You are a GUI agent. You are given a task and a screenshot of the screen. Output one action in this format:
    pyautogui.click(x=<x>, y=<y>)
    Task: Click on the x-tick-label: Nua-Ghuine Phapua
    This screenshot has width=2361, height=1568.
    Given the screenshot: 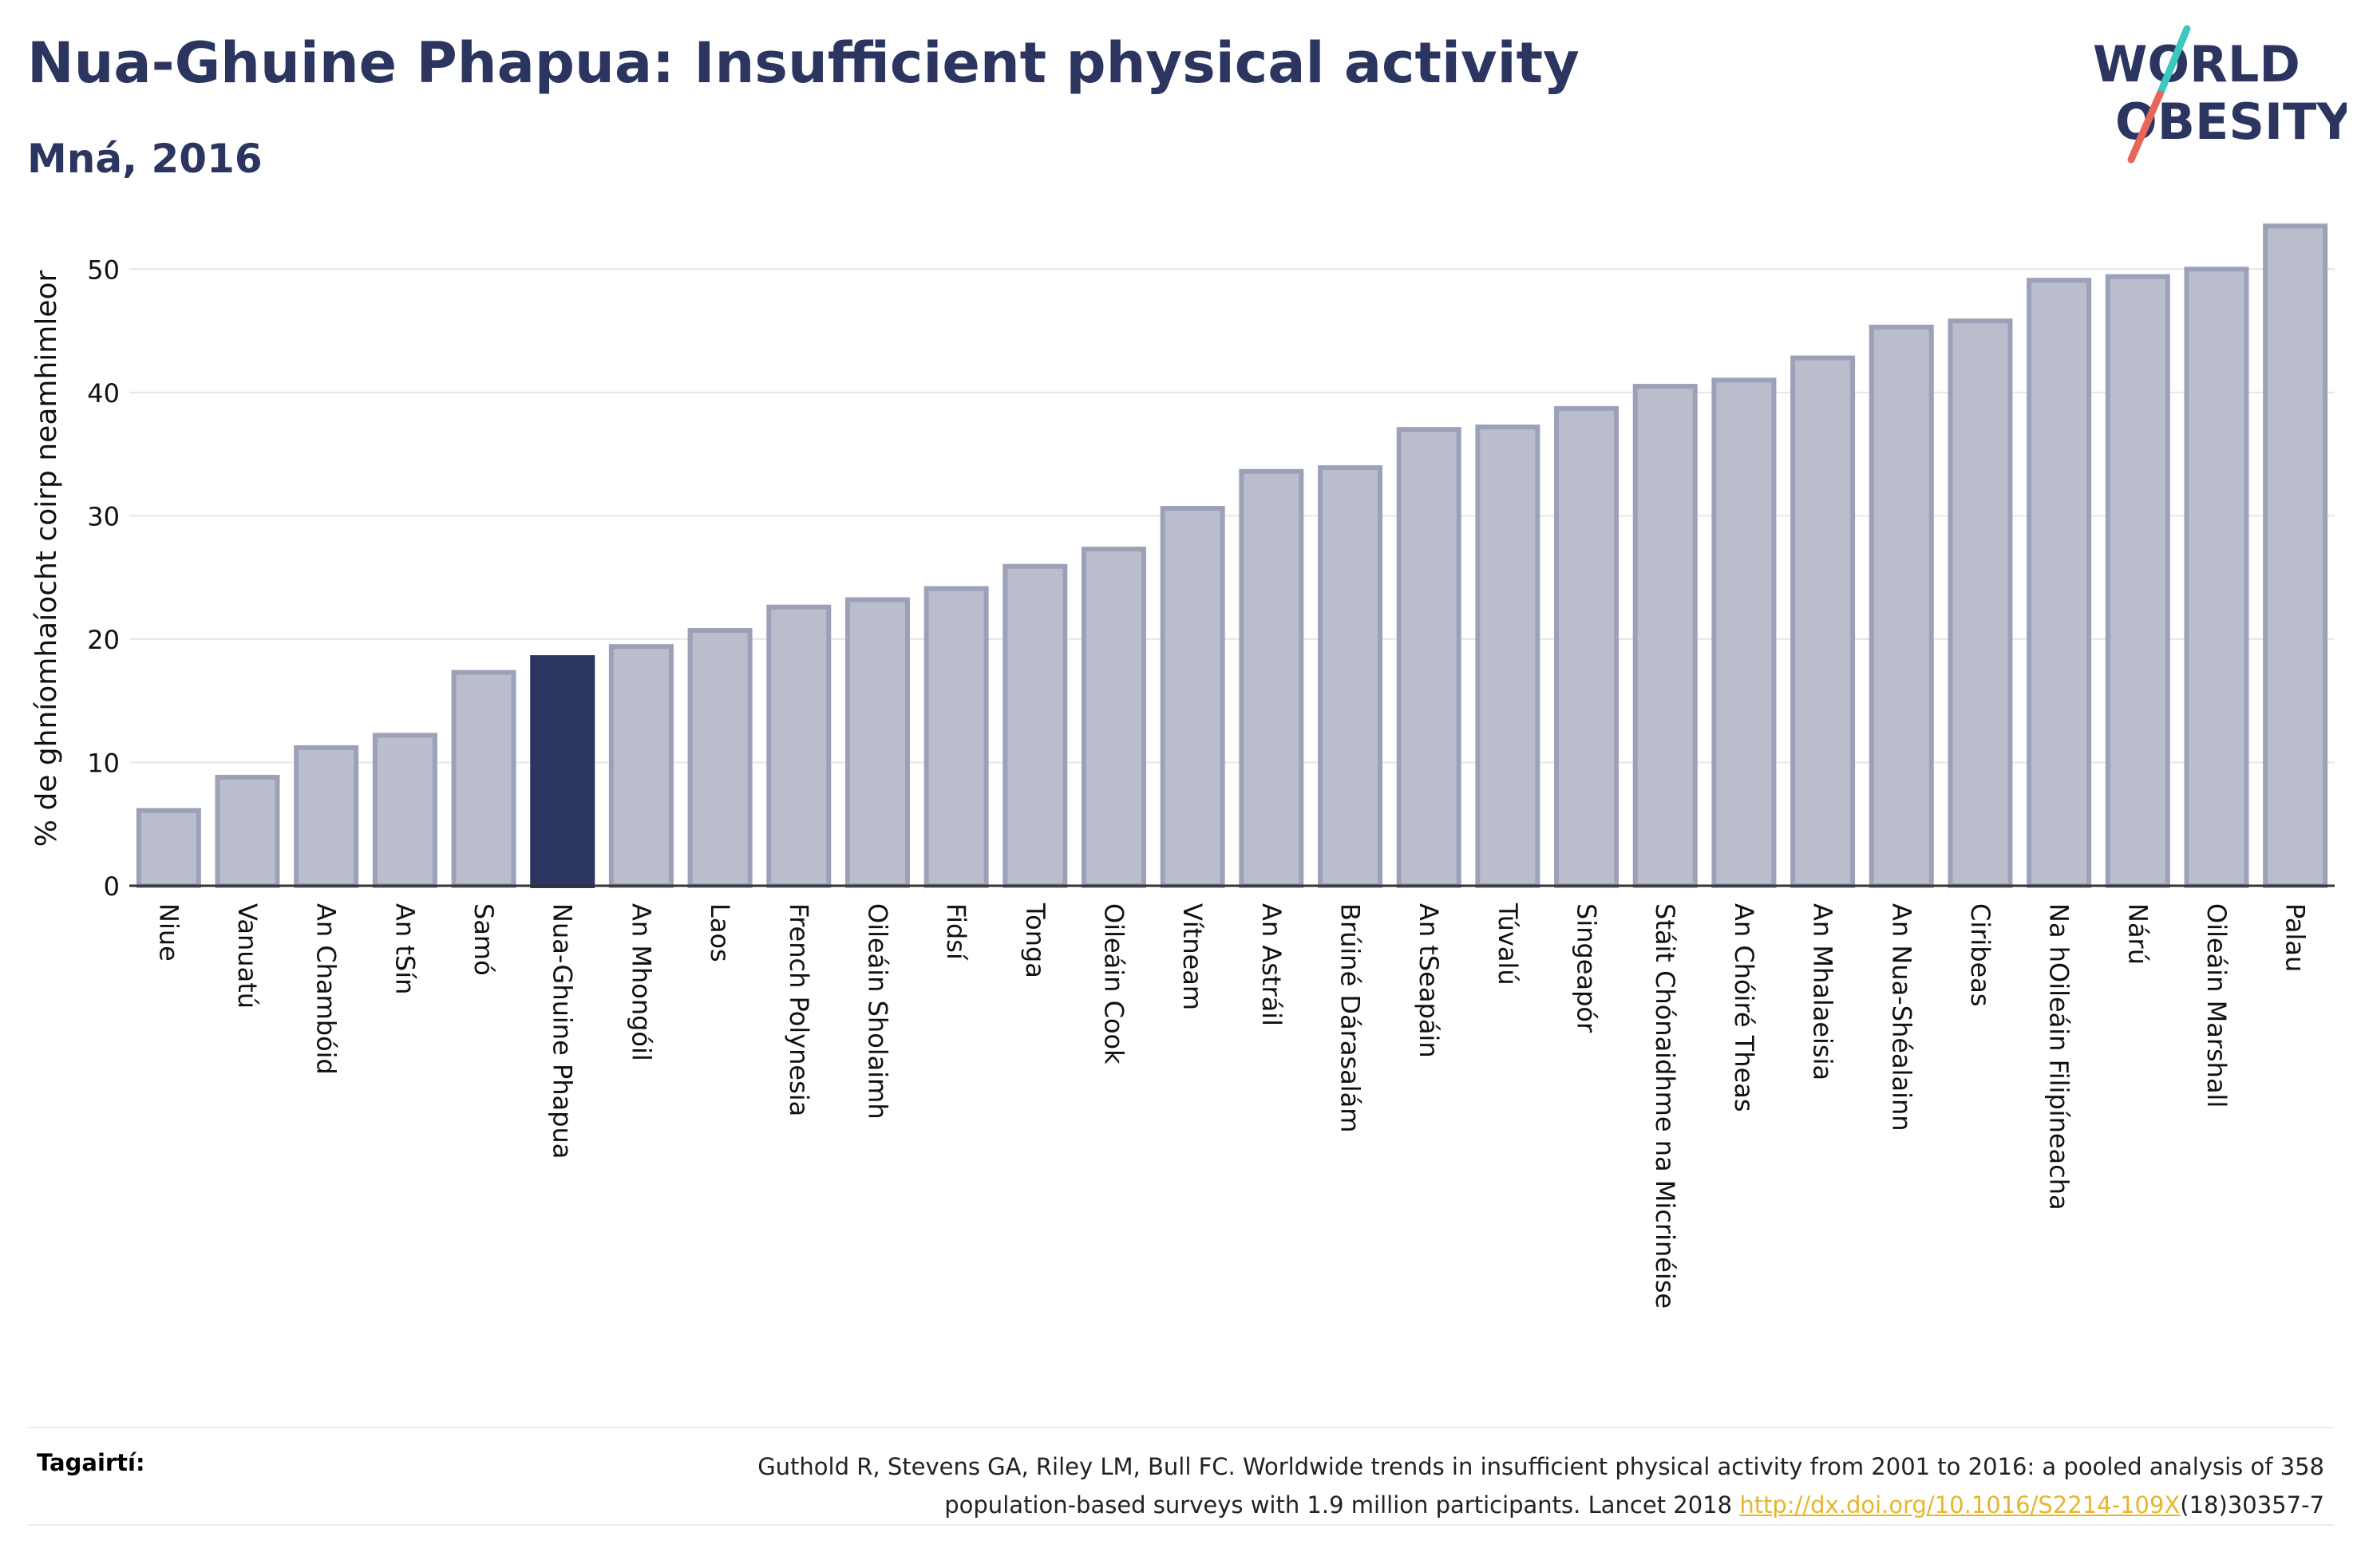 What is the action you would take?
    pyautogui.click(x=563, y=1031)
    